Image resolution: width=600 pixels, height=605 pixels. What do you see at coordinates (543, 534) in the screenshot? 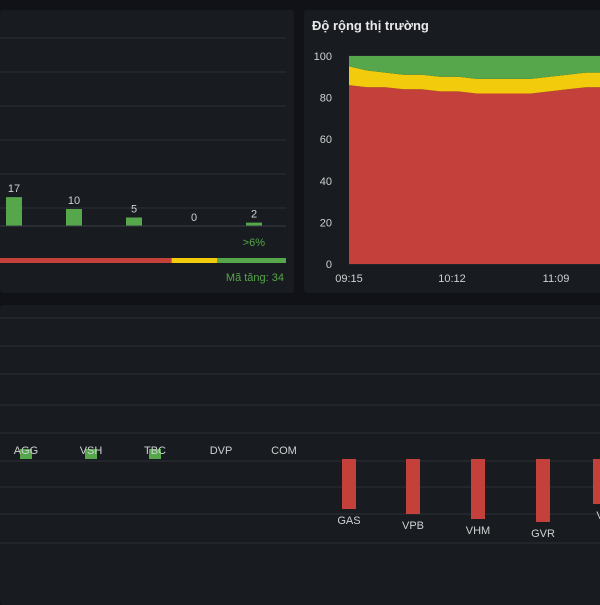
I see `category-label: GVR` at bounding box center [543, 534].